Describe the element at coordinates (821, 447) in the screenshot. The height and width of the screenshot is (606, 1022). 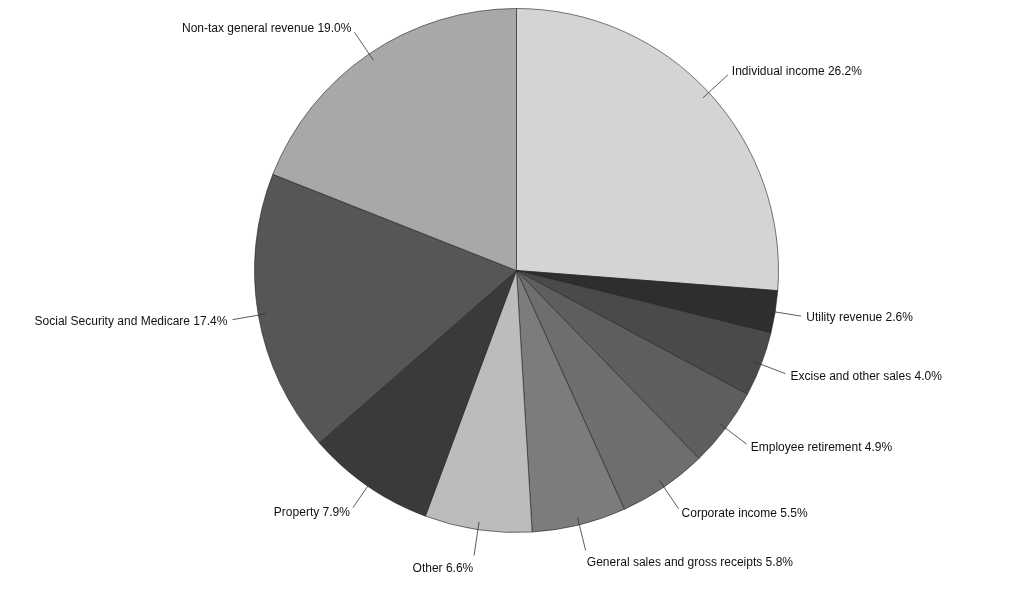
I see `slice-label: Employee retirement 4.9%` at that location.